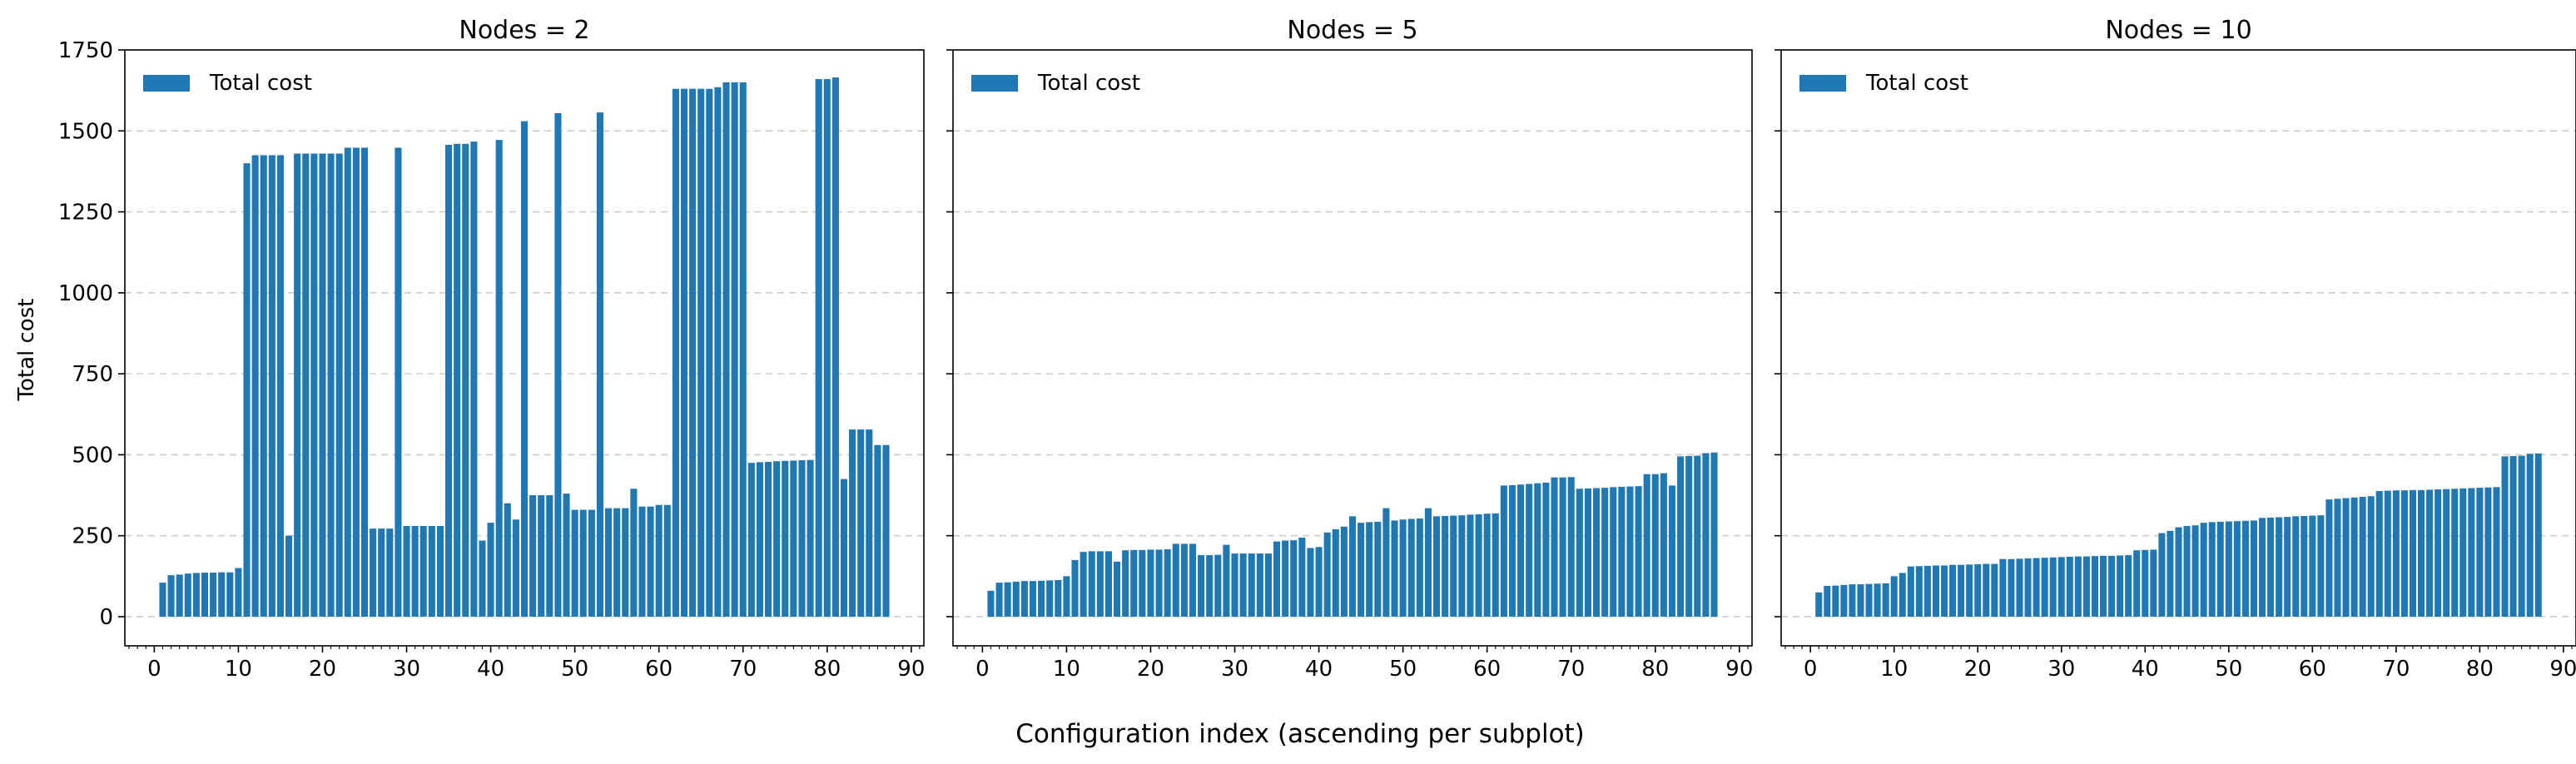  I want to click on legend-label: Total cost, so click(1088, 83).